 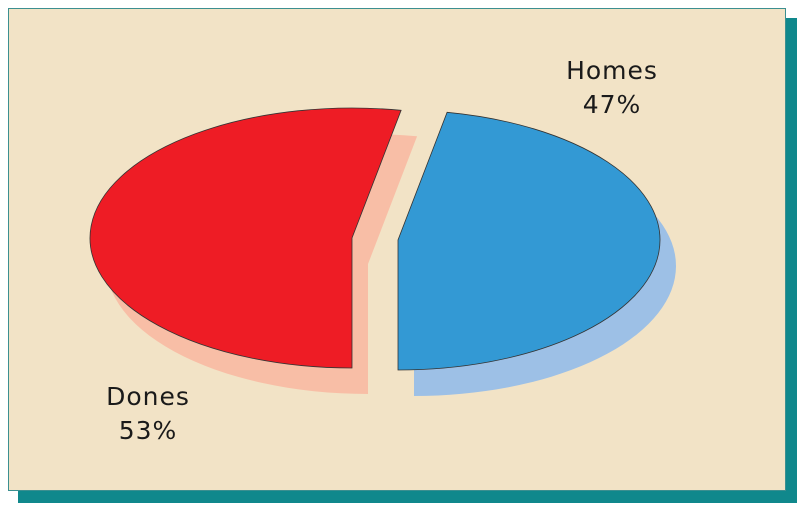 What do you see at coordinates (148, 430) in the screenshot?
I see `slice-value-label: 53%` at bounding box center [148, 430].